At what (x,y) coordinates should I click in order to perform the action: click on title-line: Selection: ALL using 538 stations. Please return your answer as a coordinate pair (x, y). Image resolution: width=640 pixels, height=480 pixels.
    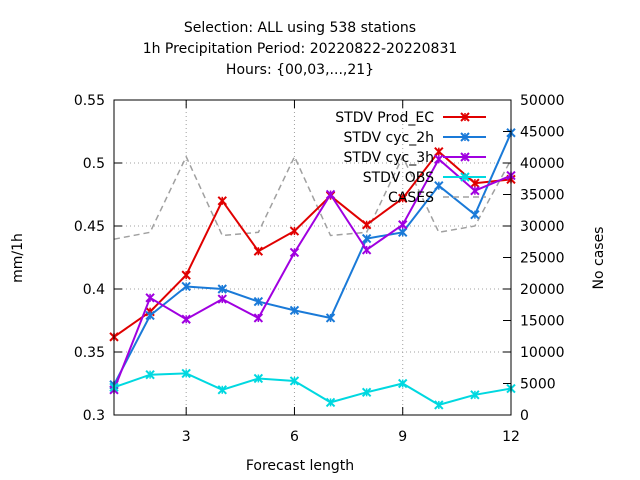
    Looking at the image, I should click on (300, 28).